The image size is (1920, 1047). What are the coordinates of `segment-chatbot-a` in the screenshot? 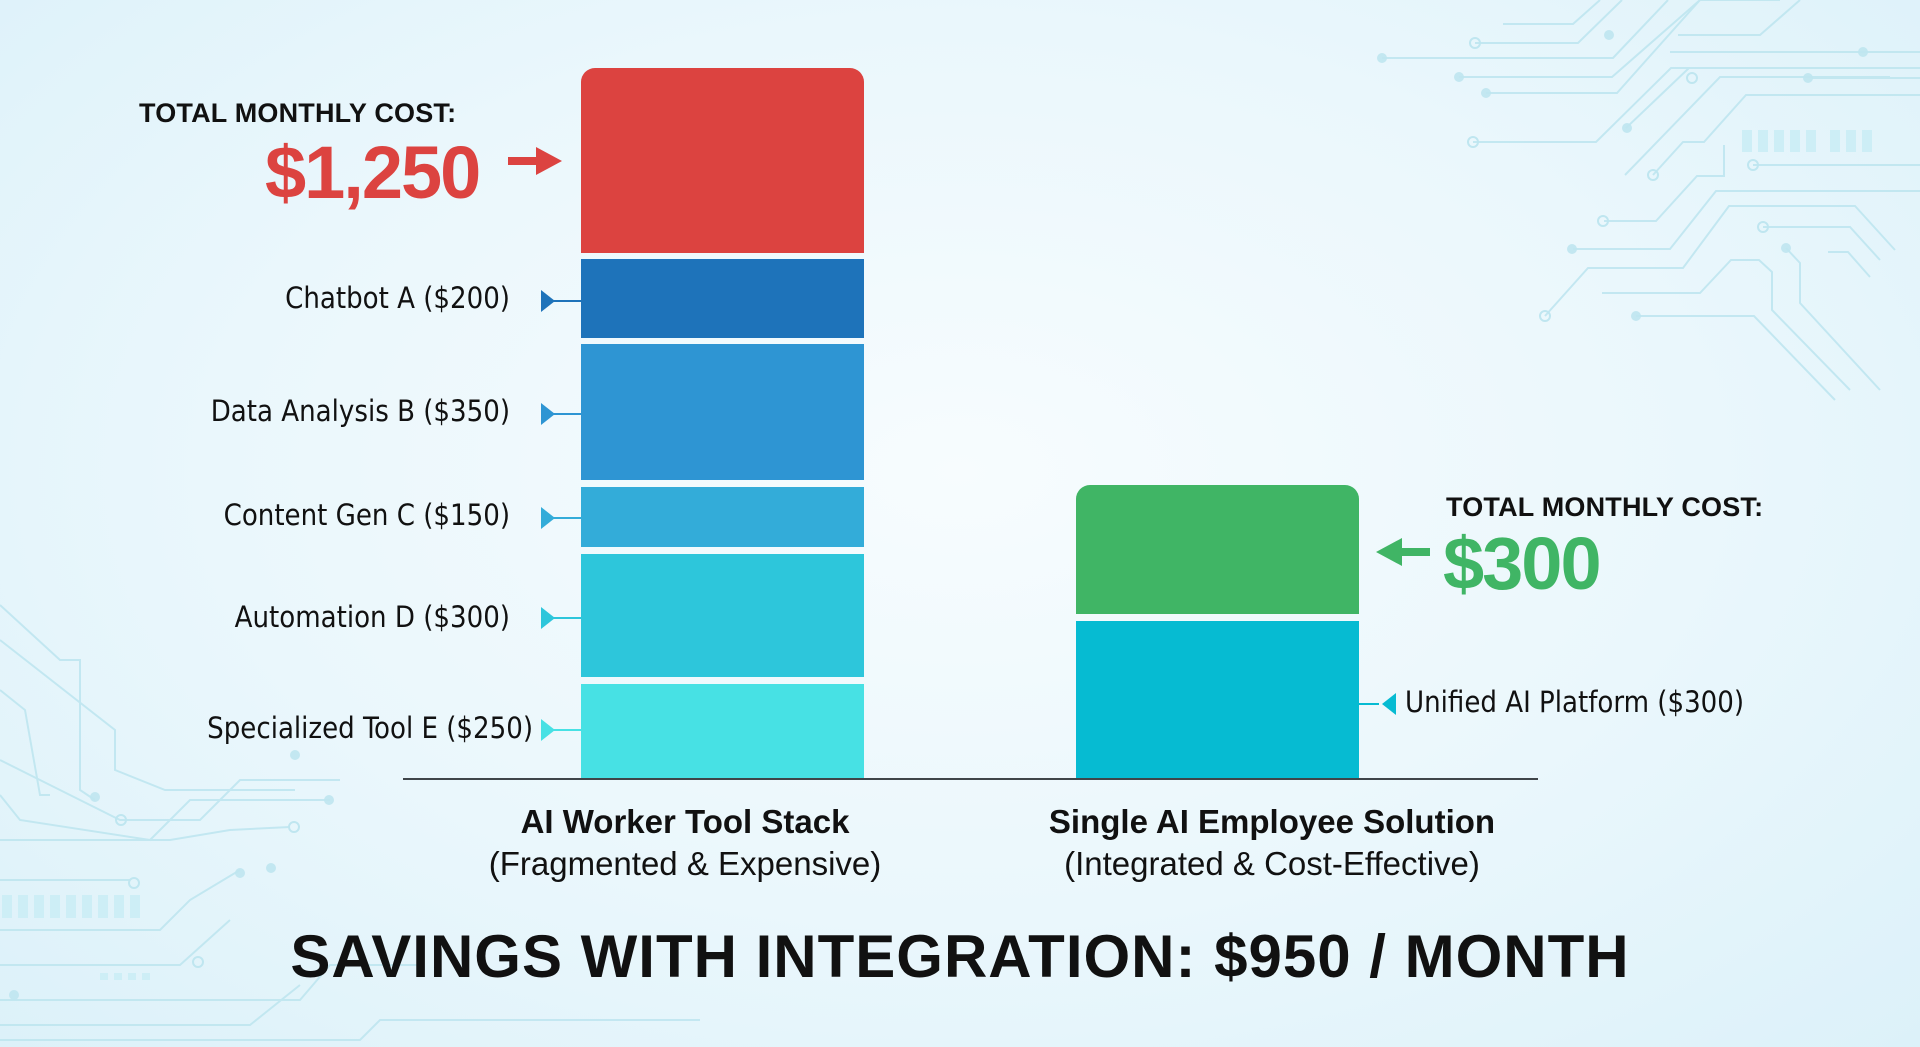 It's located at (722, 298).